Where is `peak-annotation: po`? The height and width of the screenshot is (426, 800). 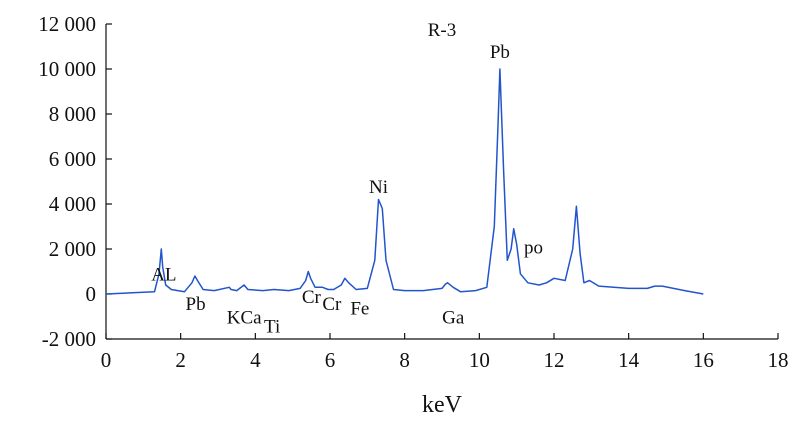 peak-annotation: po is located at coordinates (533, 248).